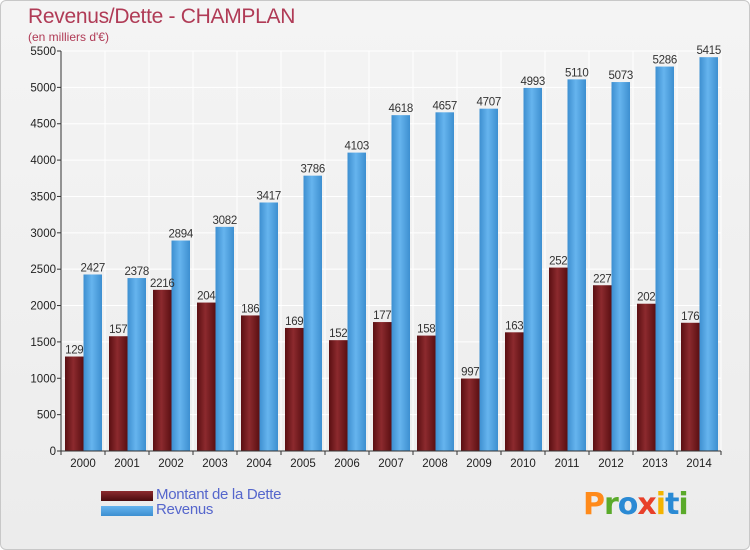  What do you see at coordinates (533, 82) in the screenshot?
I see `data-label-revenue: 4993` at bounding box center [533, 82].